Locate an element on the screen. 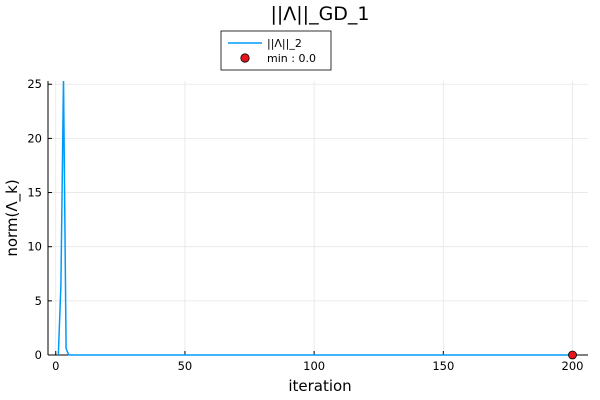 Image resolution: width=600 pixels, height=400 pixels. y-tick-label: 15 is located at coordinates (34, 193).